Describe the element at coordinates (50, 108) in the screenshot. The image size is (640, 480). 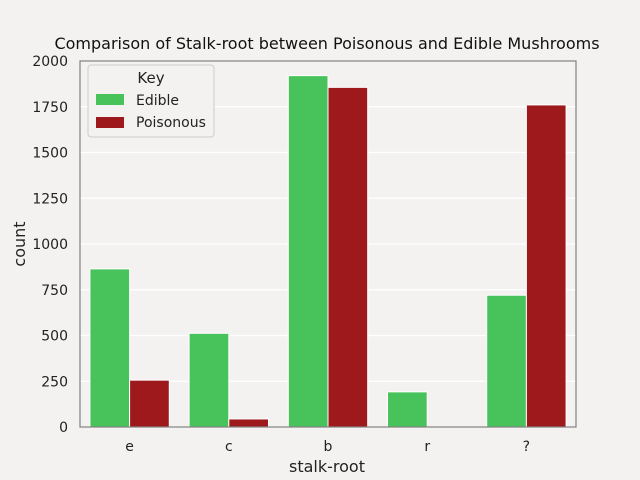
I see `y-tick-label: 1750` at that location.